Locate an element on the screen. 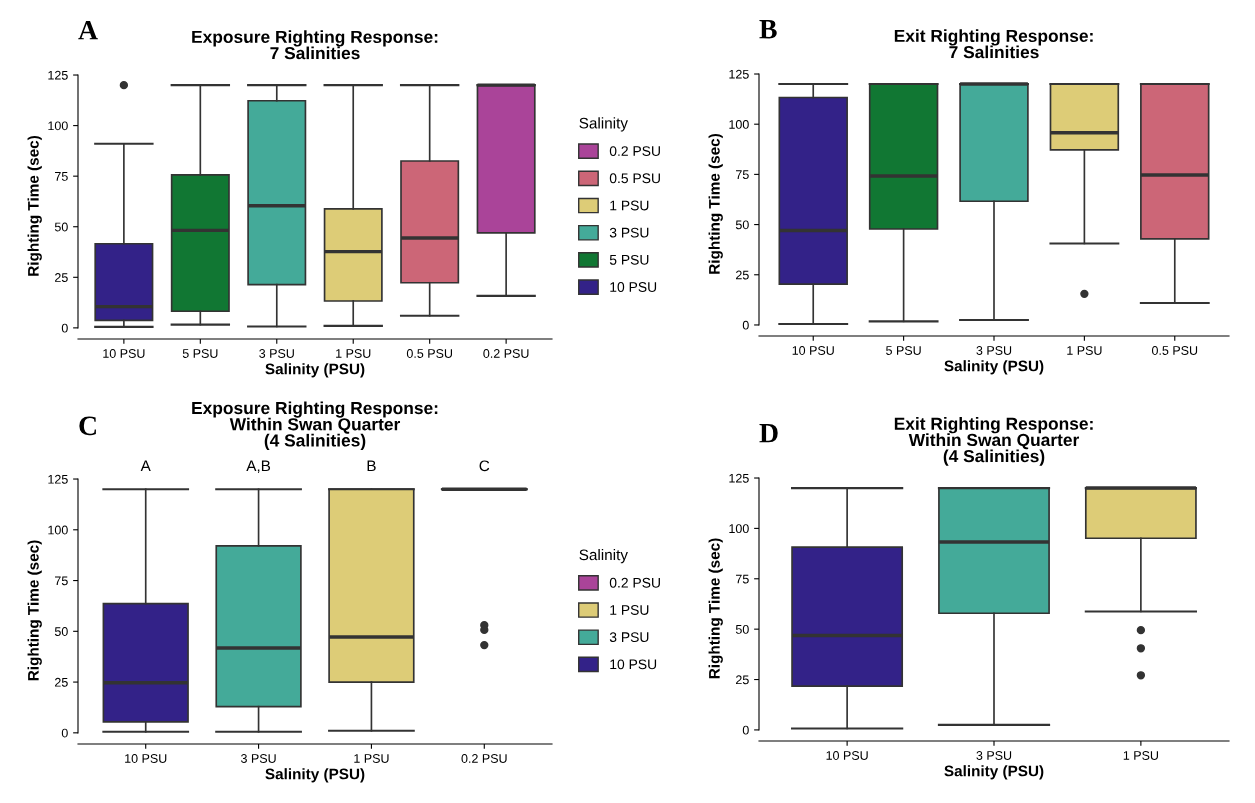 The width and height of the screenshot is (1255, 803). legend-label: 0.5 PSU is located at coordinates (634, 178).